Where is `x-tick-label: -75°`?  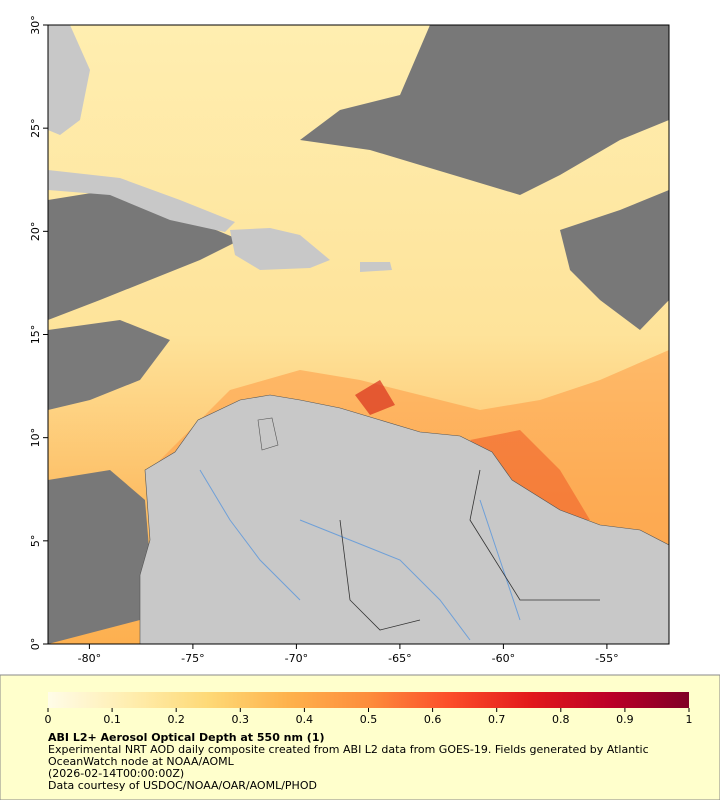 x-tick-label: -75° is located at coordinates (192, 658).